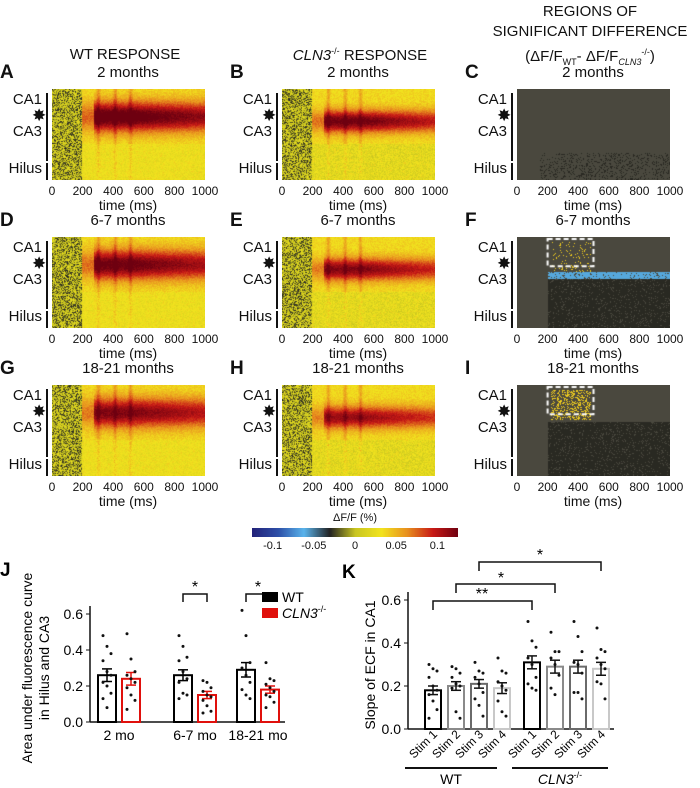  I want to click on panel-label: B, so click(237, 72).